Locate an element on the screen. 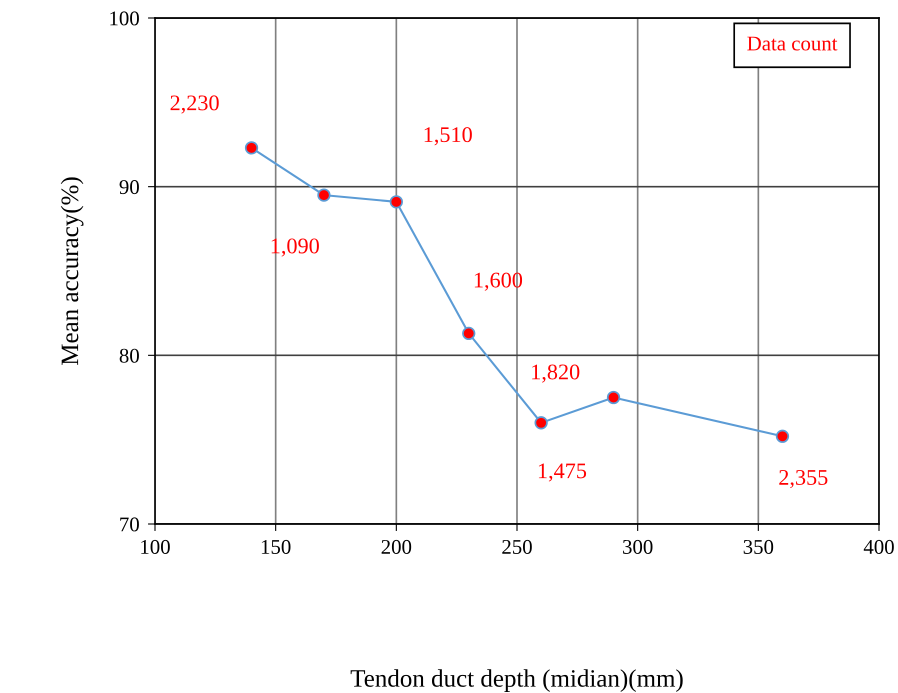  x-tick-label: 200 is located at coordinates (397, 547).